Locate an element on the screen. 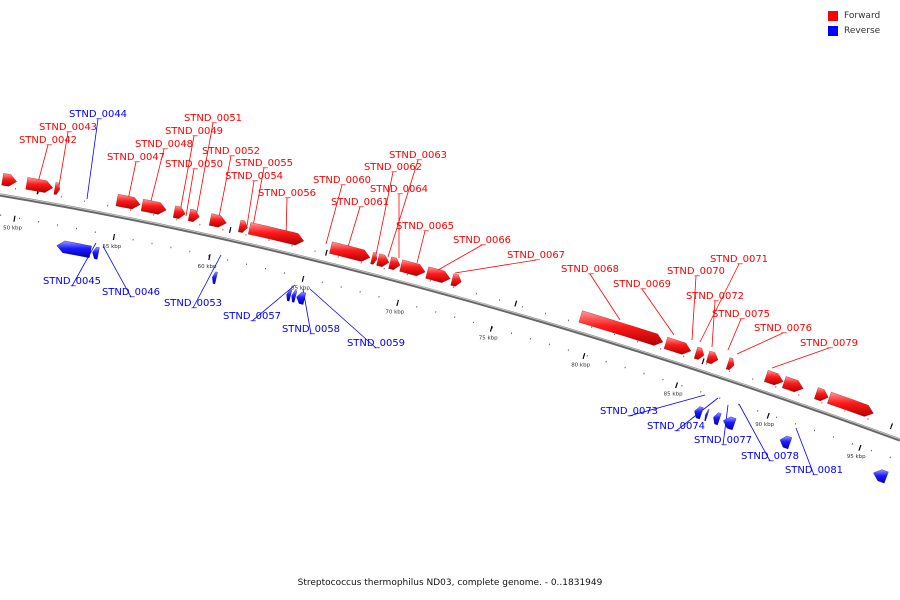  gene-label: STND_0059 is located at coordinates (376, 343).